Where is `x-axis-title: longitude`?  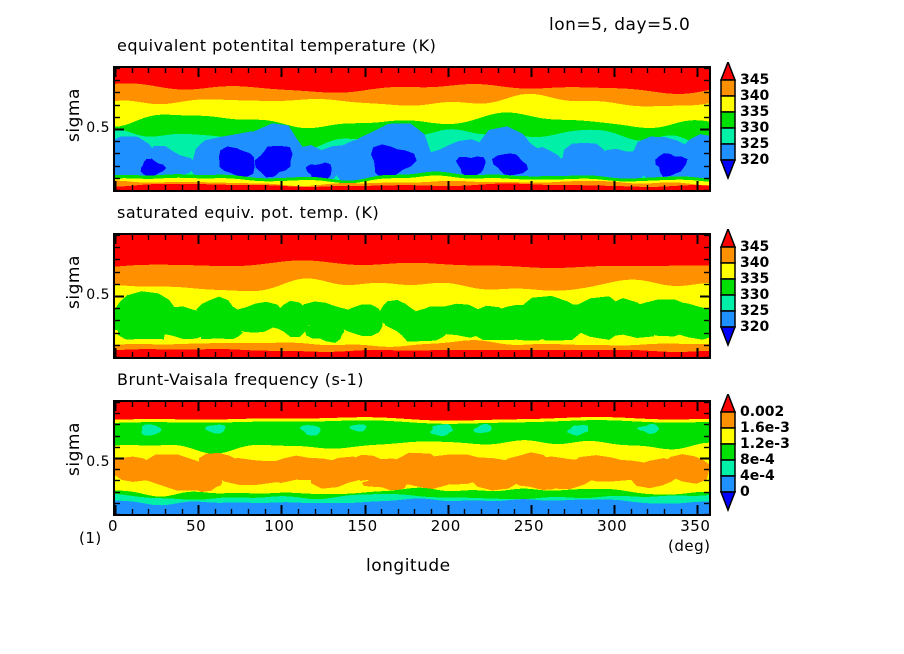
x-axis-title: longitude is located at coordinates (408, 566).